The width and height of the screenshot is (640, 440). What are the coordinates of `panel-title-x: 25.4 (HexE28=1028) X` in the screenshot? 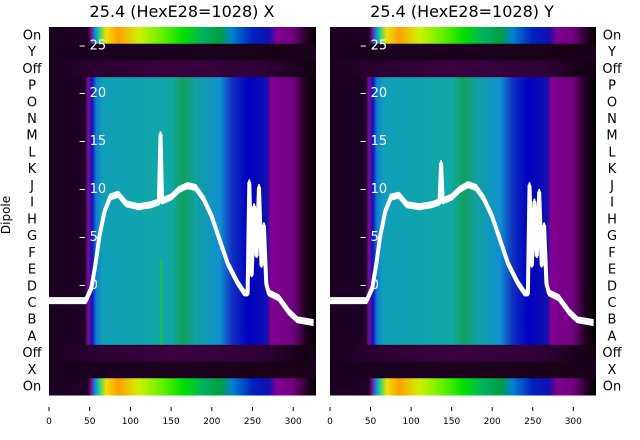 It's located at (182, 11).